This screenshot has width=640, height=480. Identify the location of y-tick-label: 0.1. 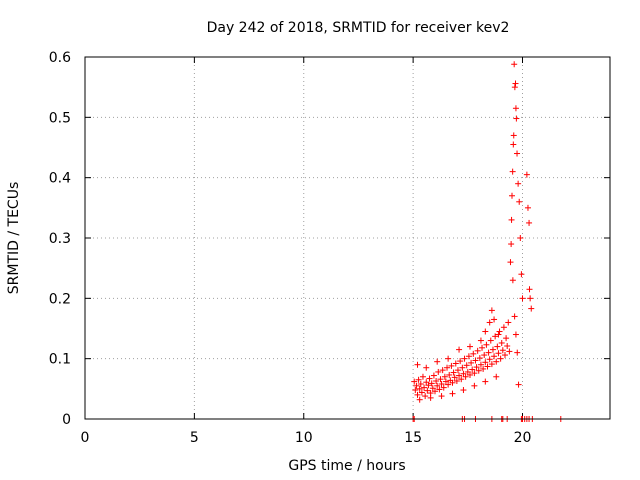
(60, 360).